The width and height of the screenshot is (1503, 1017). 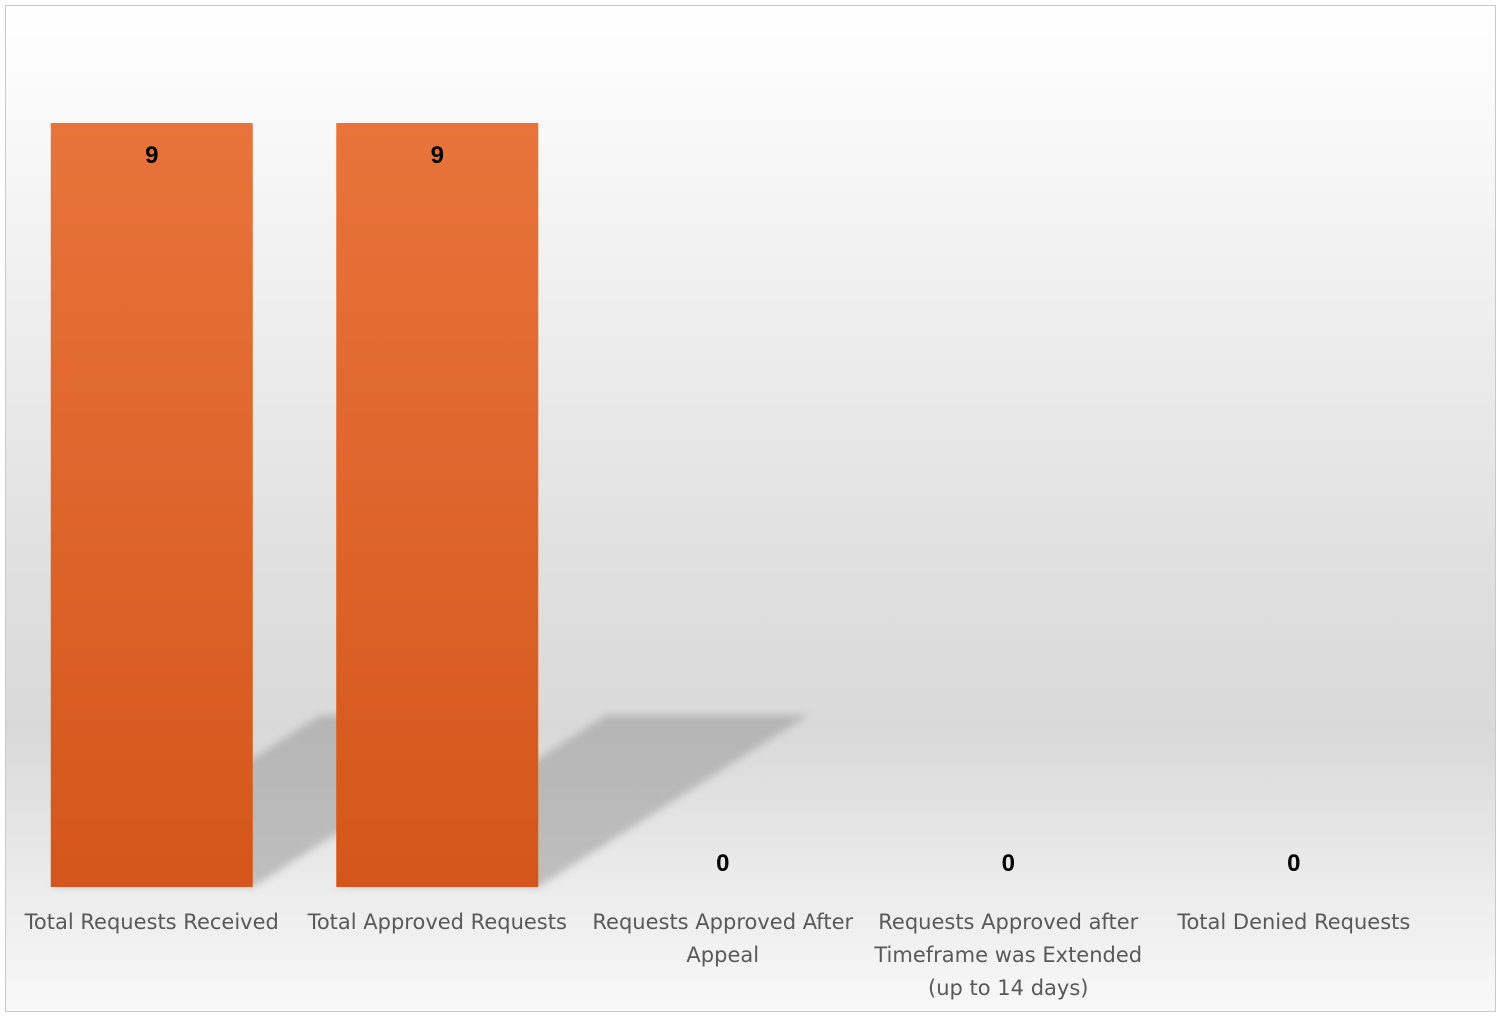 What do you see at coordinates (722, 938) in the screenshot?
I see `category-label: Requests Approved After Appeal` at bounding box center [722, 938].